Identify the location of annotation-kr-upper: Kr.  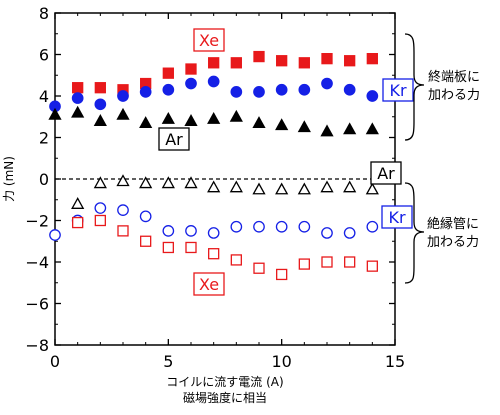
(398, 90).